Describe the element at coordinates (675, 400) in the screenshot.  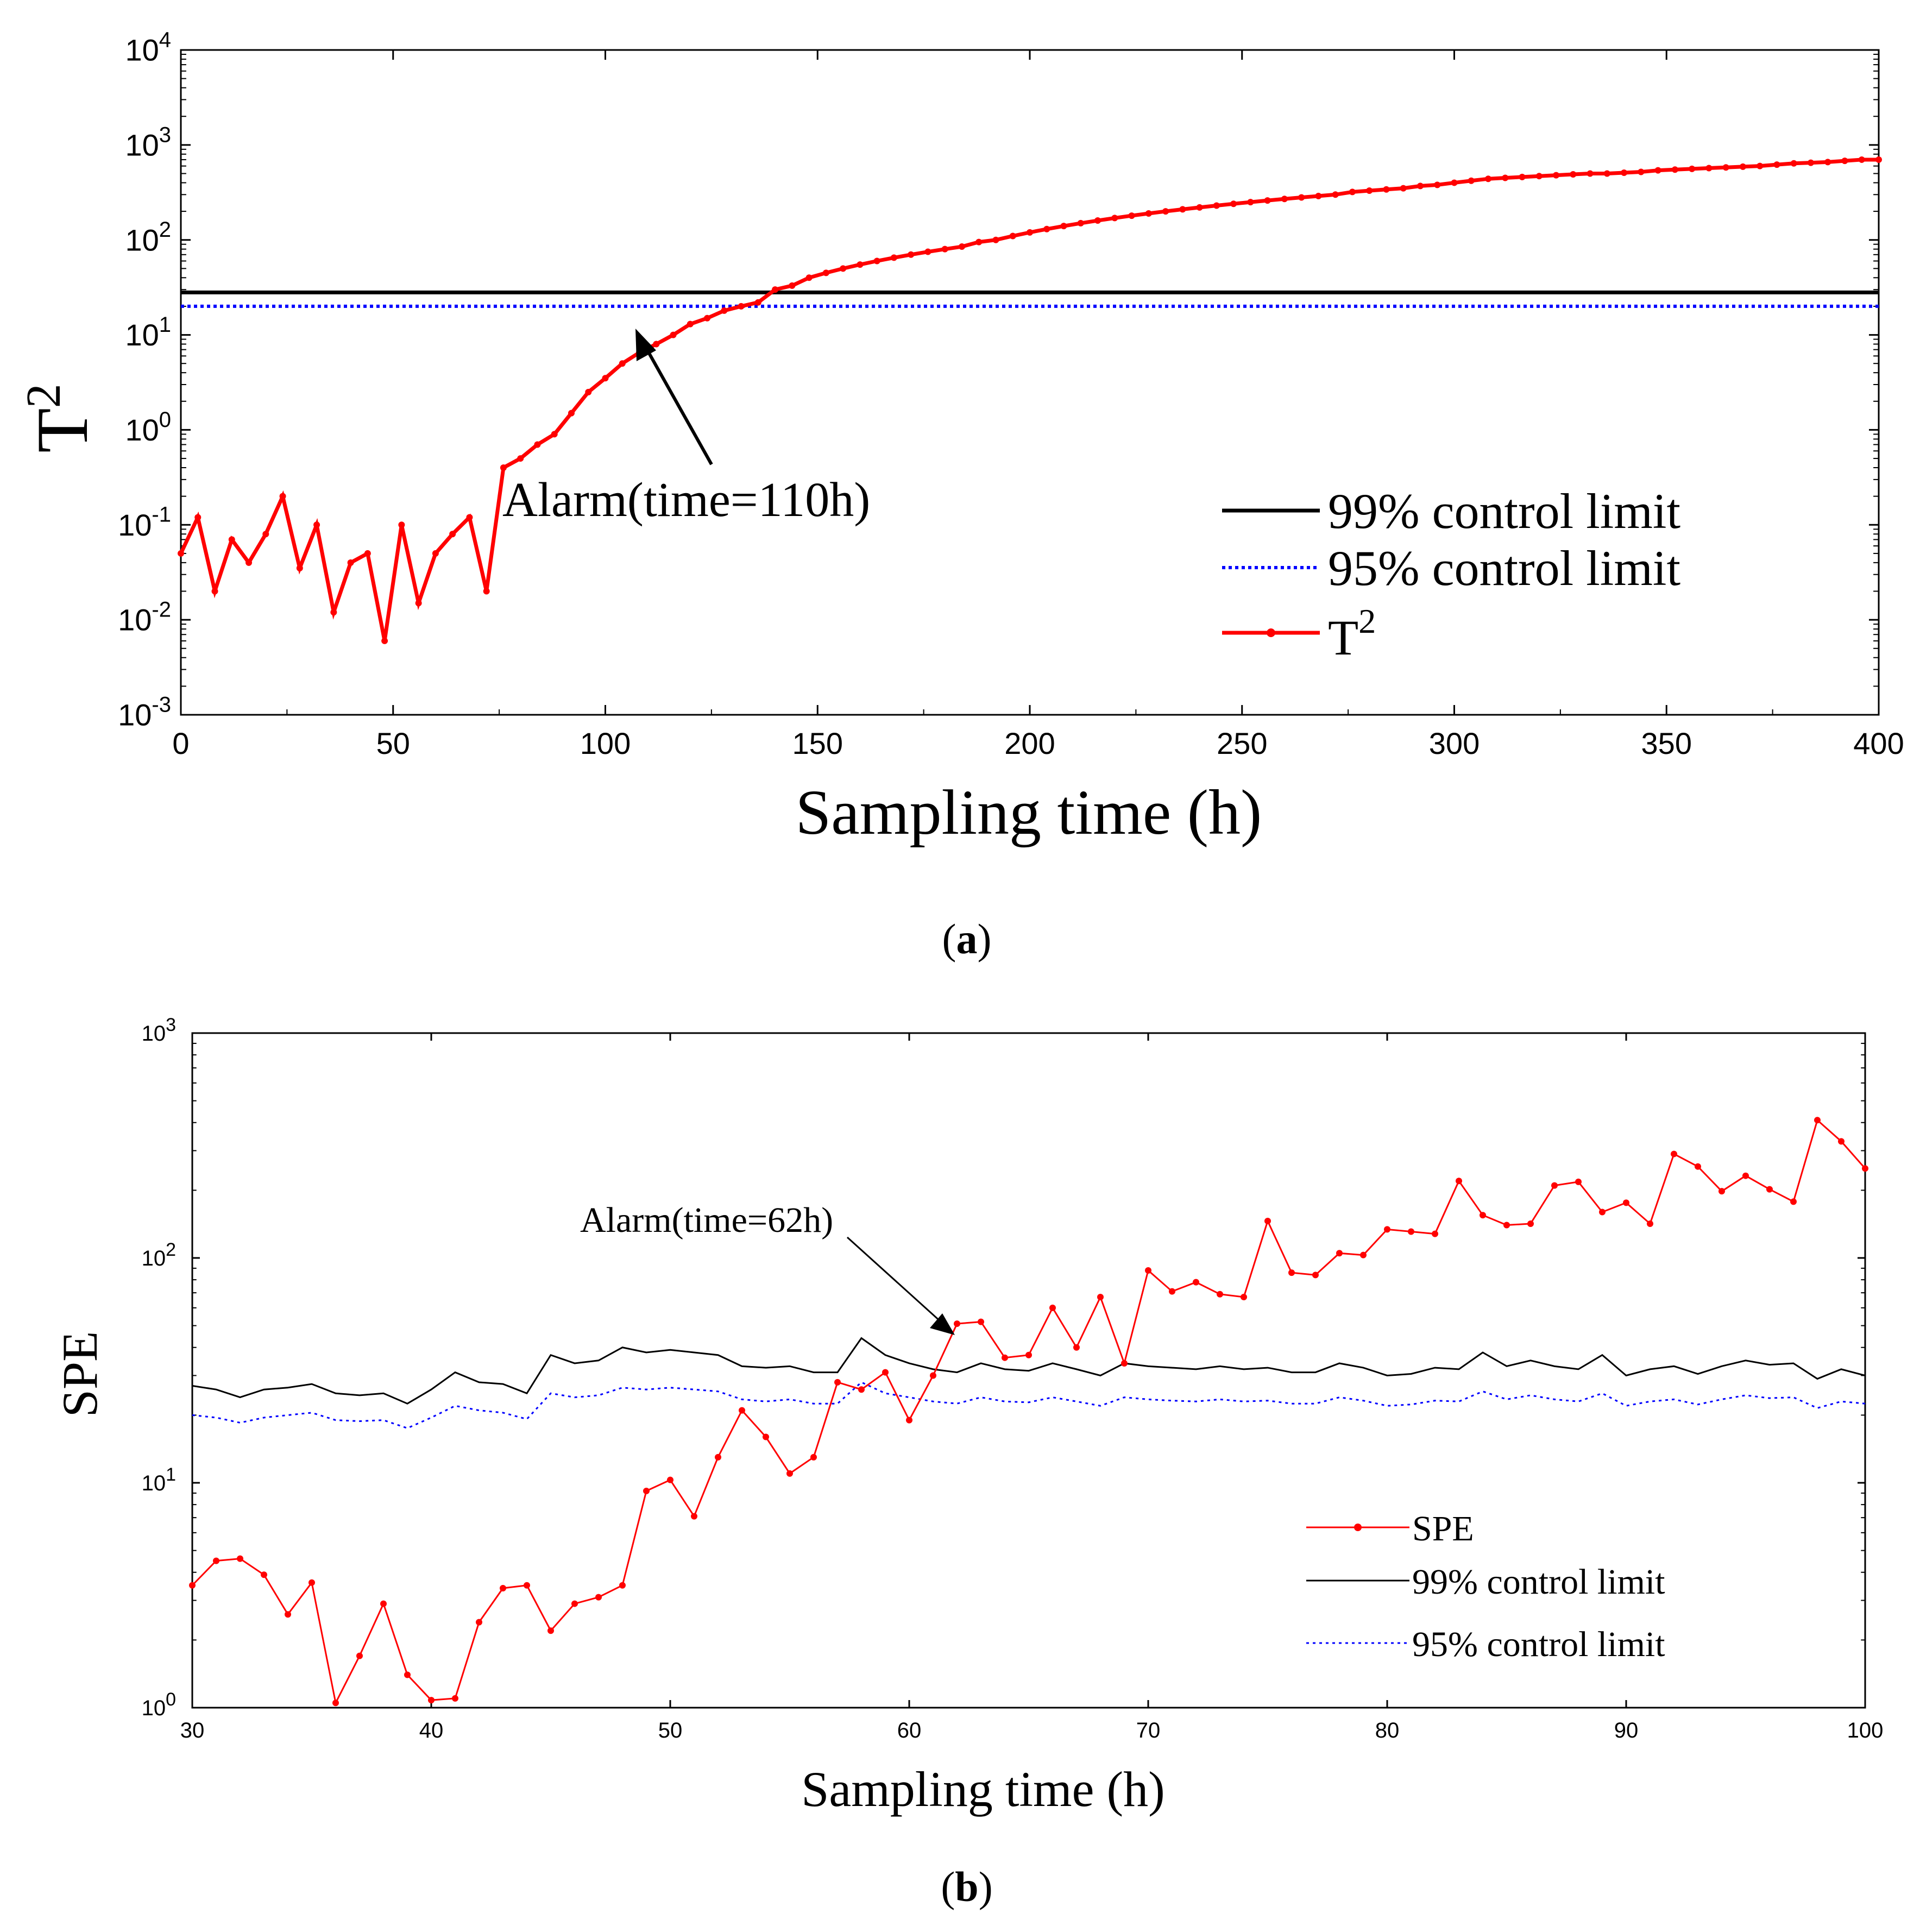
I see `alarm-arrow-a` at that location.